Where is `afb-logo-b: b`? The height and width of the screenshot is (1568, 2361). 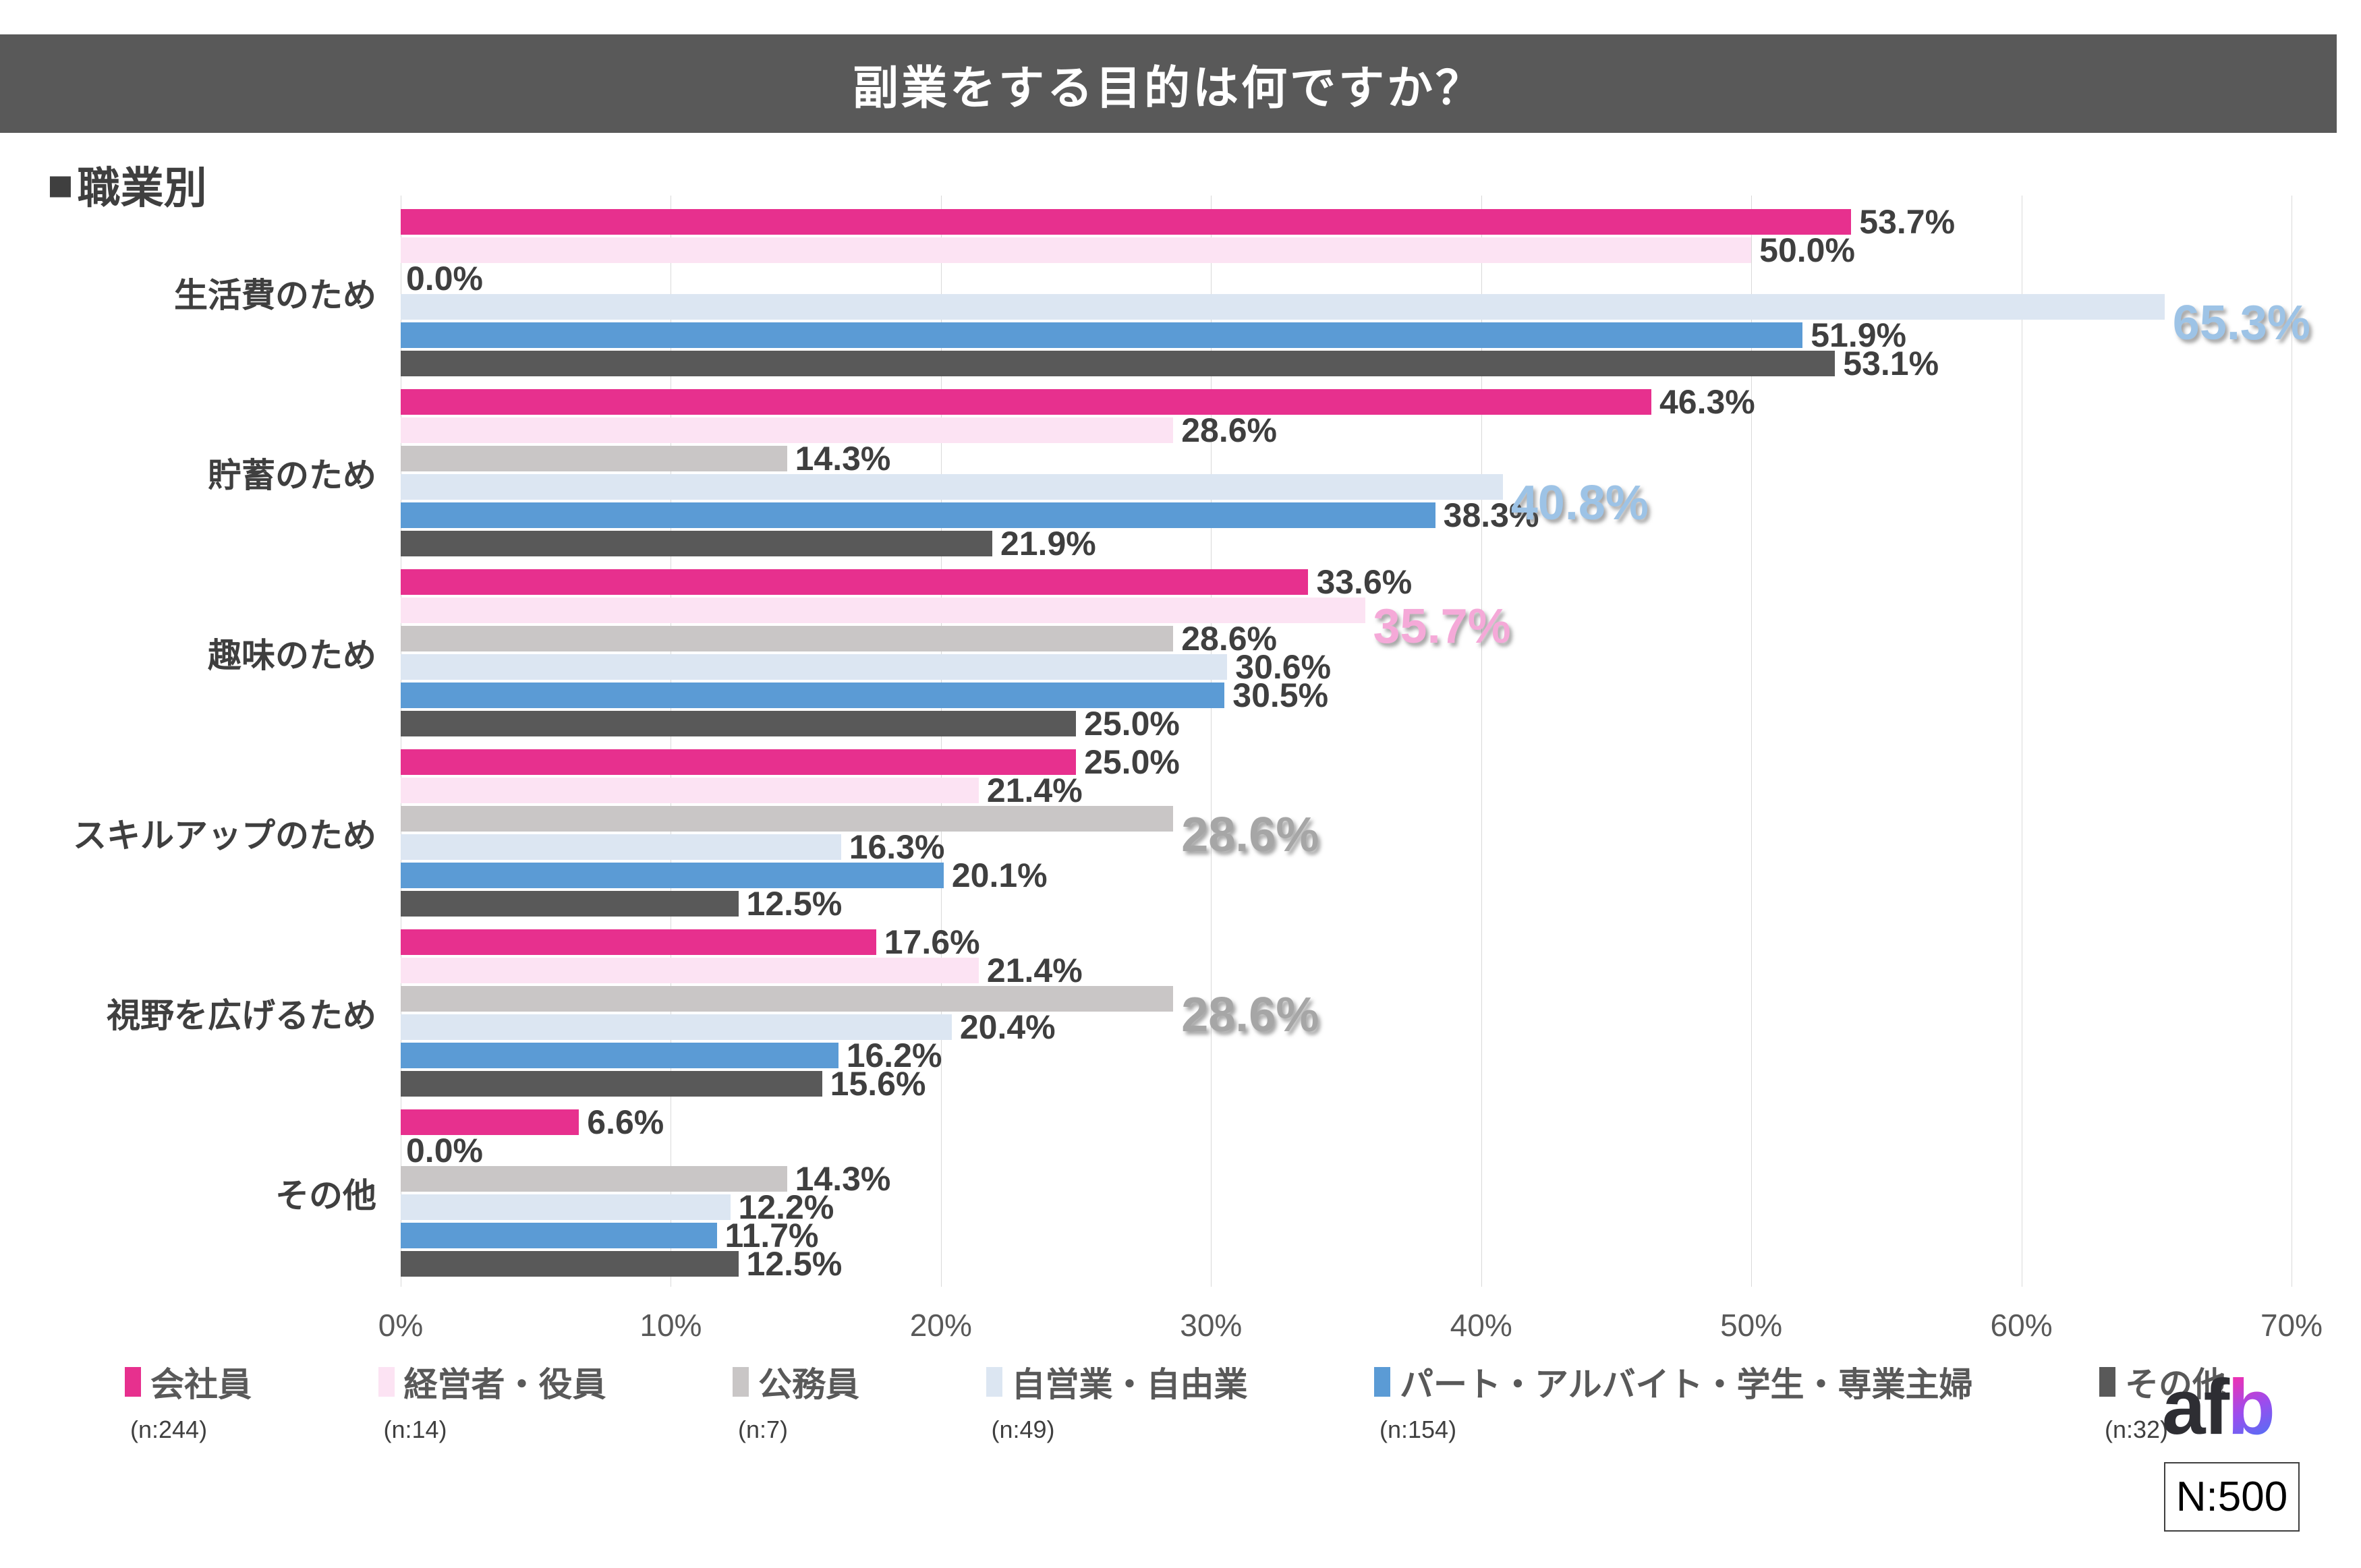 afb-logo-b: b is located at coordinates (2251, 1407).